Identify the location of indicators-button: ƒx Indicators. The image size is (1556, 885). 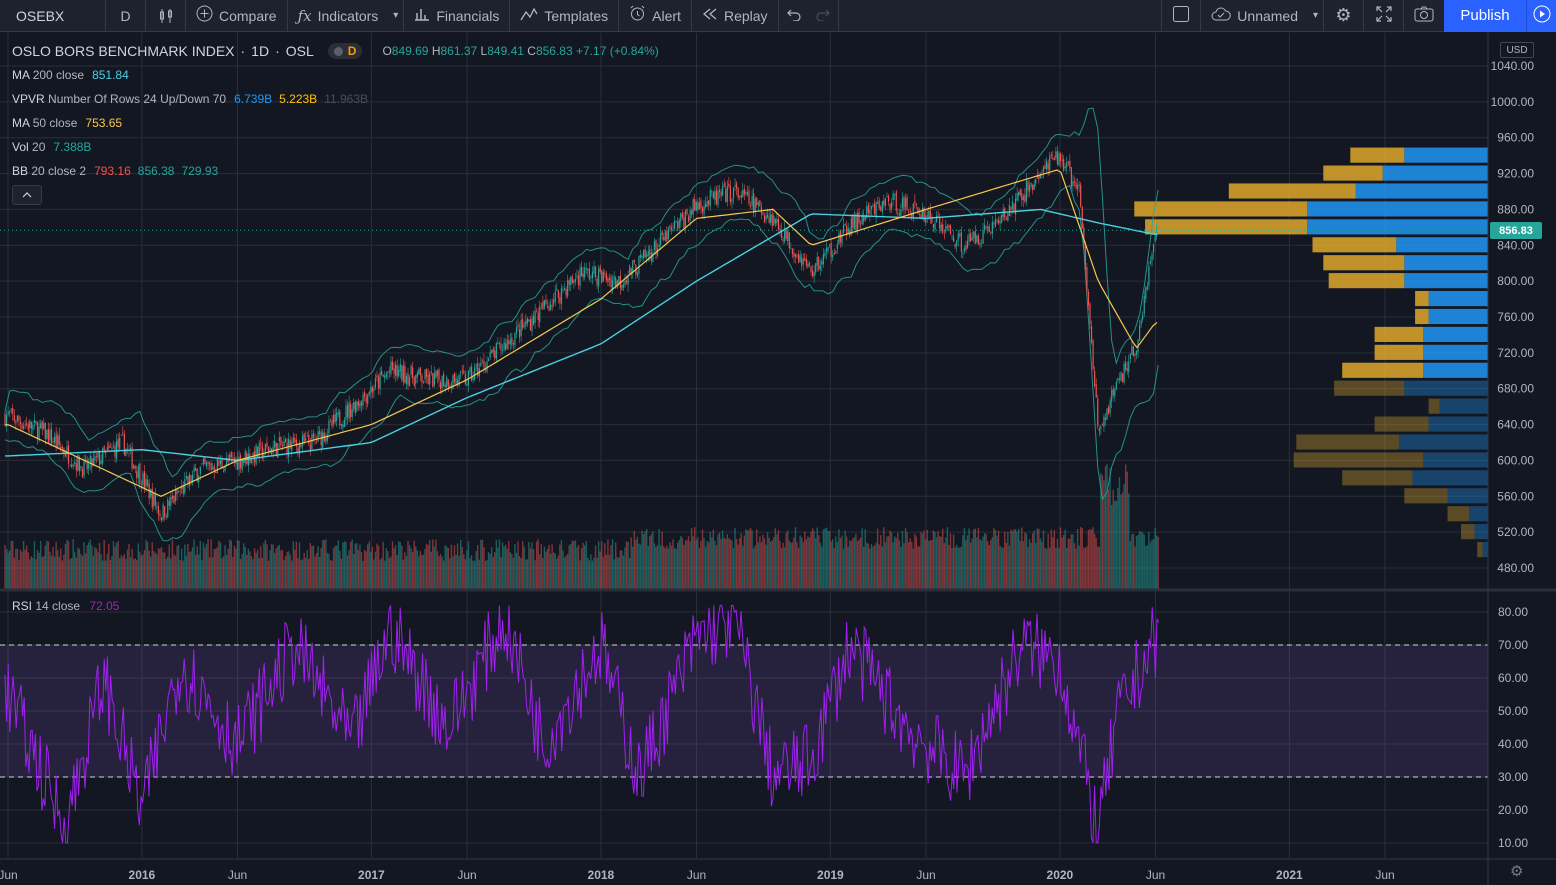
(338, 16).